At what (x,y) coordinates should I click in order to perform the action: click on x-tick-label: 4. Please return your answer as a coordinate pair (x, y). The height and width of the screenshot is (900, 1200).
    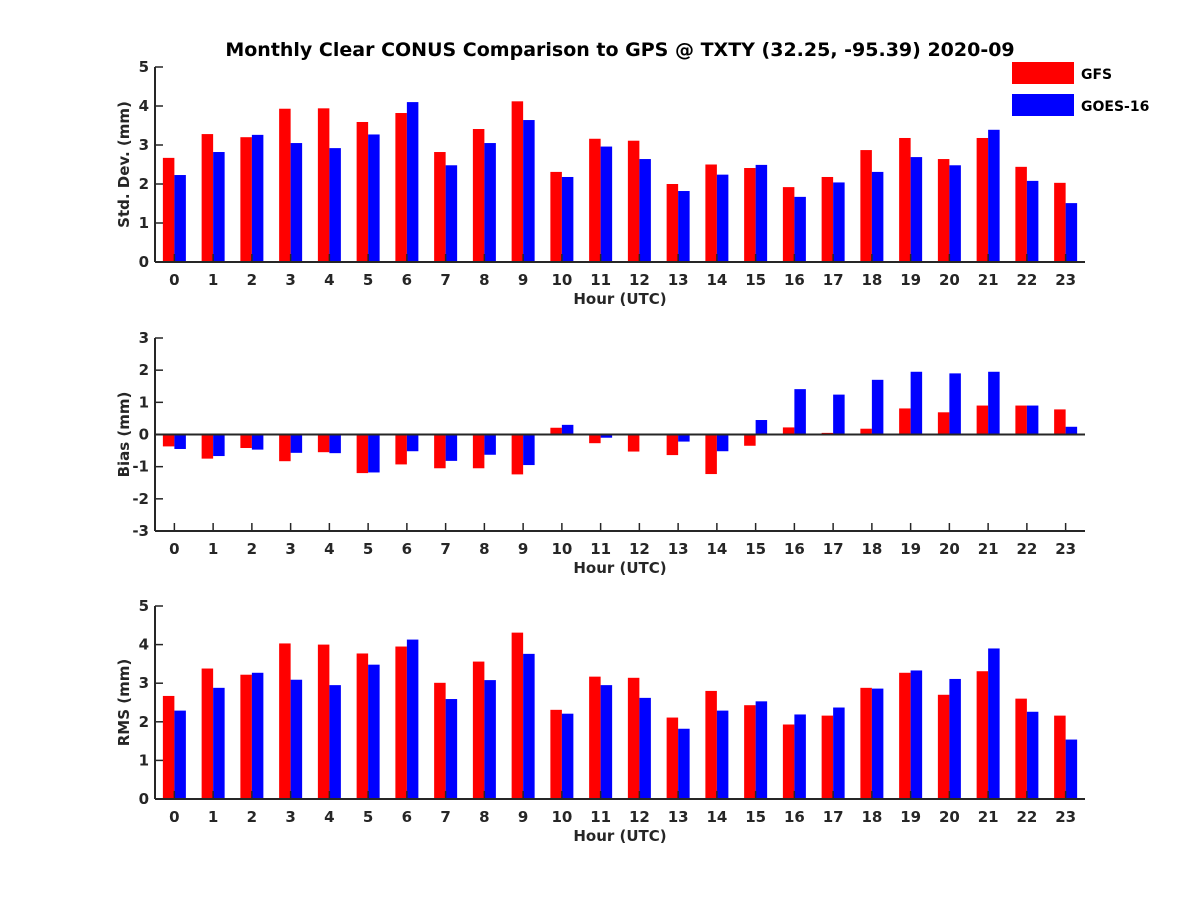
    Looking at the image, I should click on (329, 817).